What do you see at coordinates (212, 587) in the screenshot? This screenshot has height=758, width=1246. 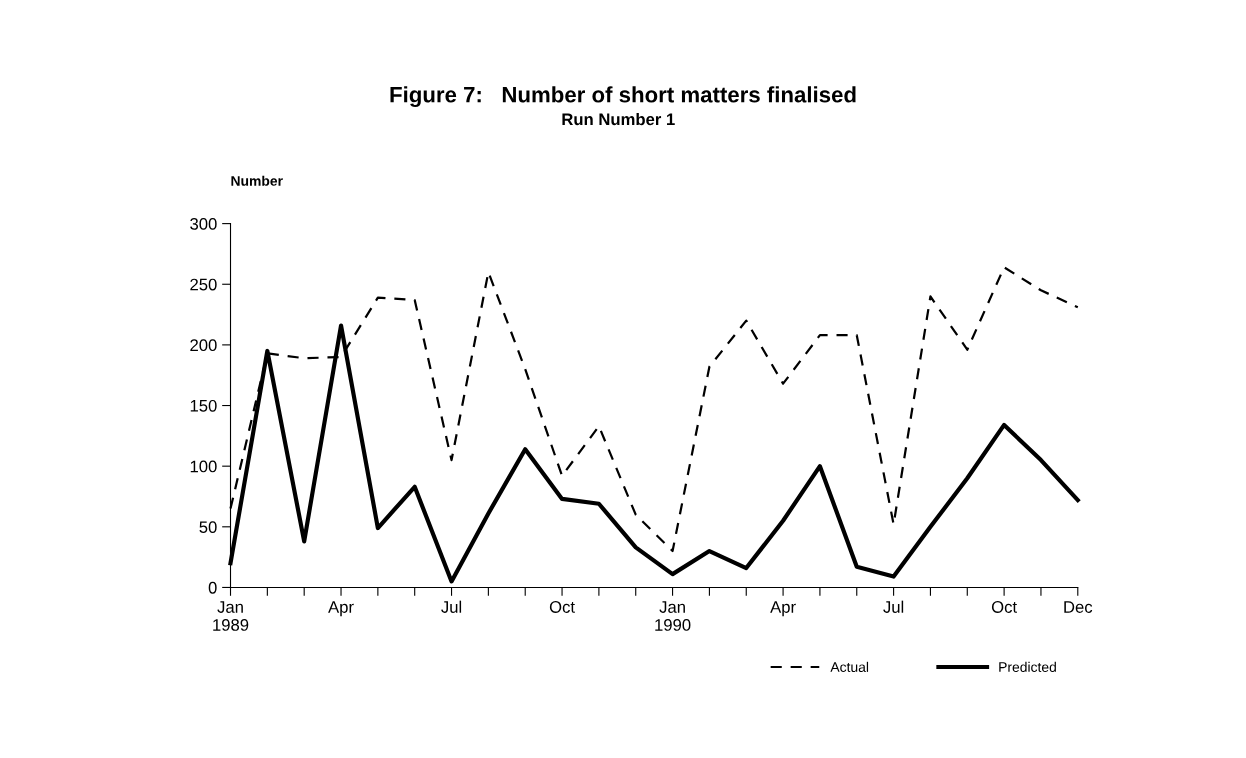 I see `y-tick-label: 0` at bounding box center [212, 587].